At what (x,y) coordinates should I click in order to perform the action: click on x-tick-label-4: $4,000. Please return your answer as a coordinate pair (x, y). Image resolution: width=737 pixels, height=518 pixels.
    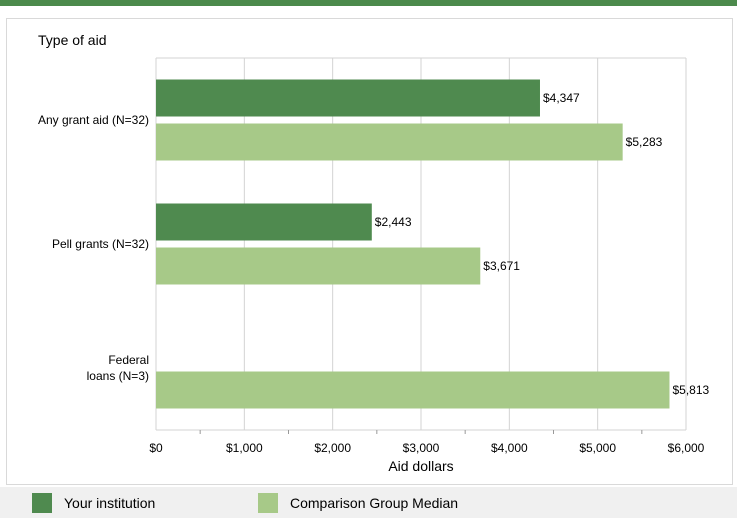
    Looking at the image, I should click on (509, 448).